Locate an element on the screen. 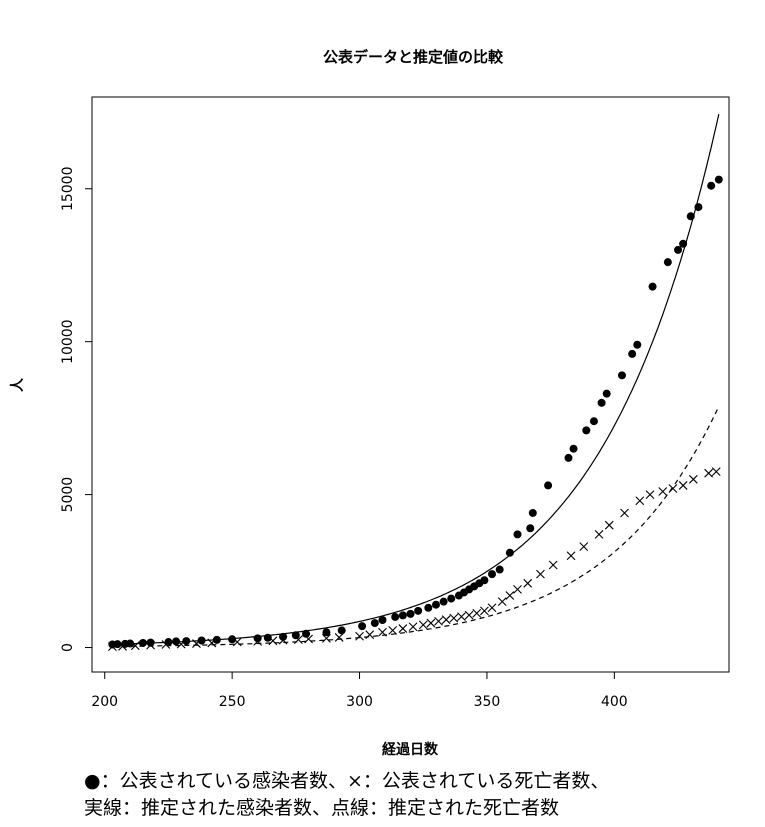  y-axis: 0 5000 10000 15000 is located at coordinates (76, 409).